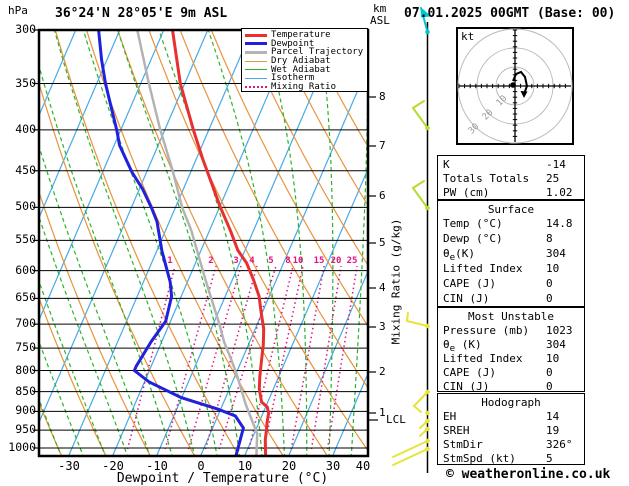 The image size is (629, 486). What do you see at coordinates (25, 206) in the screenshot?
I see `pressure-tick-label: 500` at bounding box center [25, 206].